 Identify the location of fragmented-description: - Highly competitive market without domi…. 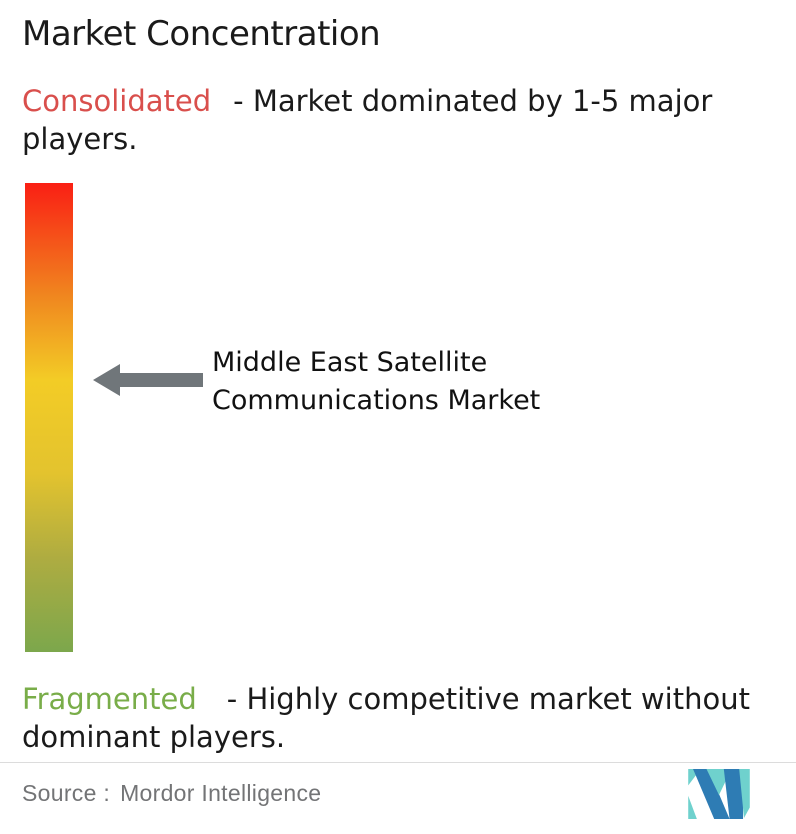
(386, 718).